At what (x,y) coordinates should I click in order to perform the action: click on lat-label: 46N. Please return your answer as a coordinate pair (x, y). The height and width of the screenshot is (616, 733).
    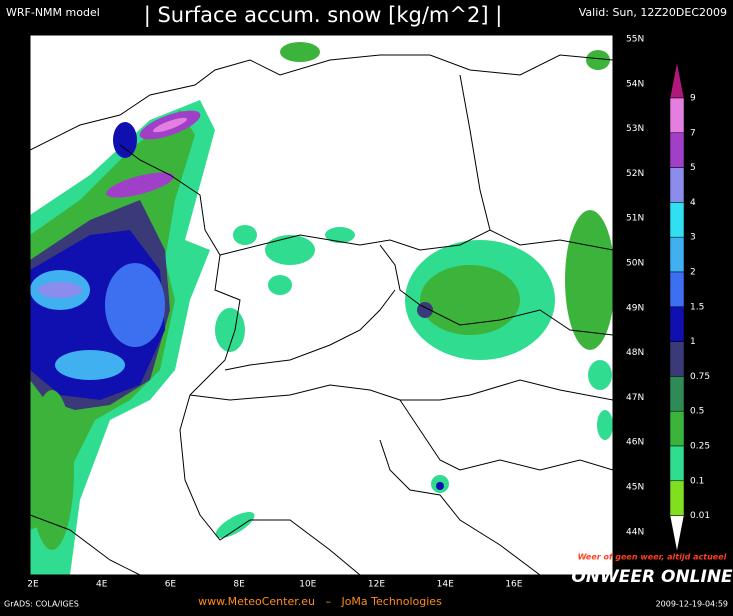
    Looking at the image, I should click on (635, 443).